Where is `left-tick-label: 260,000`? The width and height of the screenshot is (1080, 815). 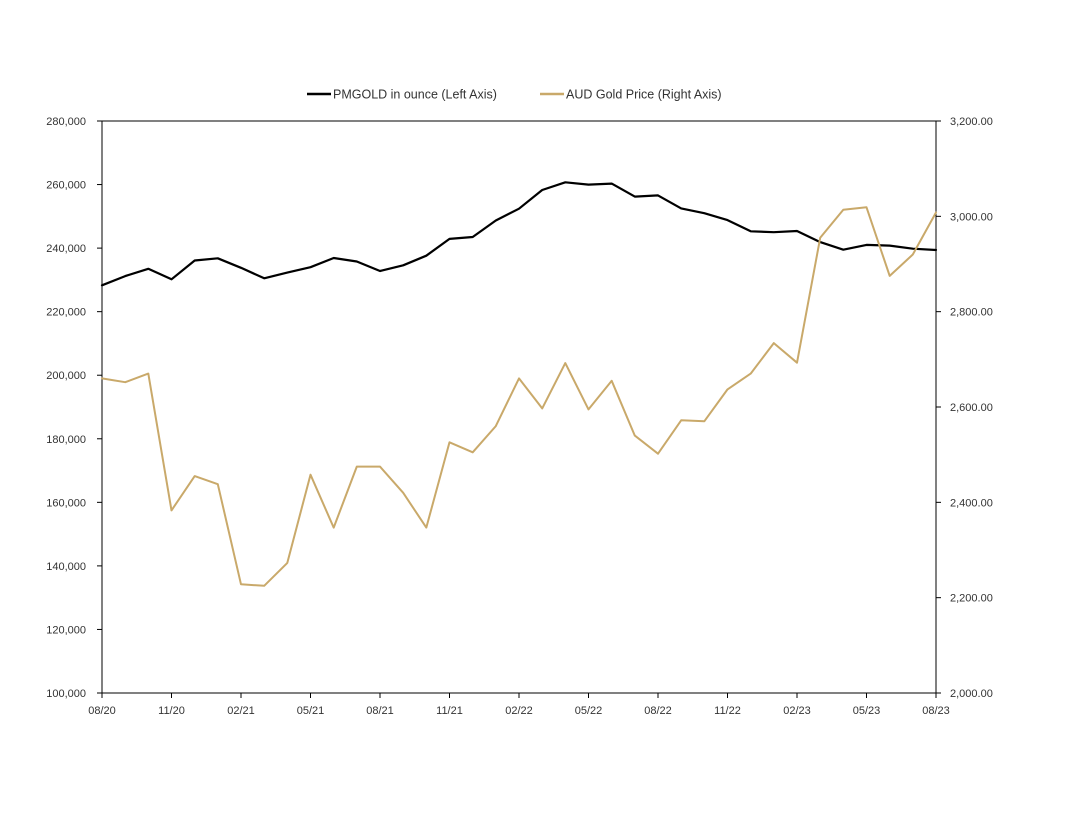
left-tick-label: 260,000 is located at coordinates (66, 186).